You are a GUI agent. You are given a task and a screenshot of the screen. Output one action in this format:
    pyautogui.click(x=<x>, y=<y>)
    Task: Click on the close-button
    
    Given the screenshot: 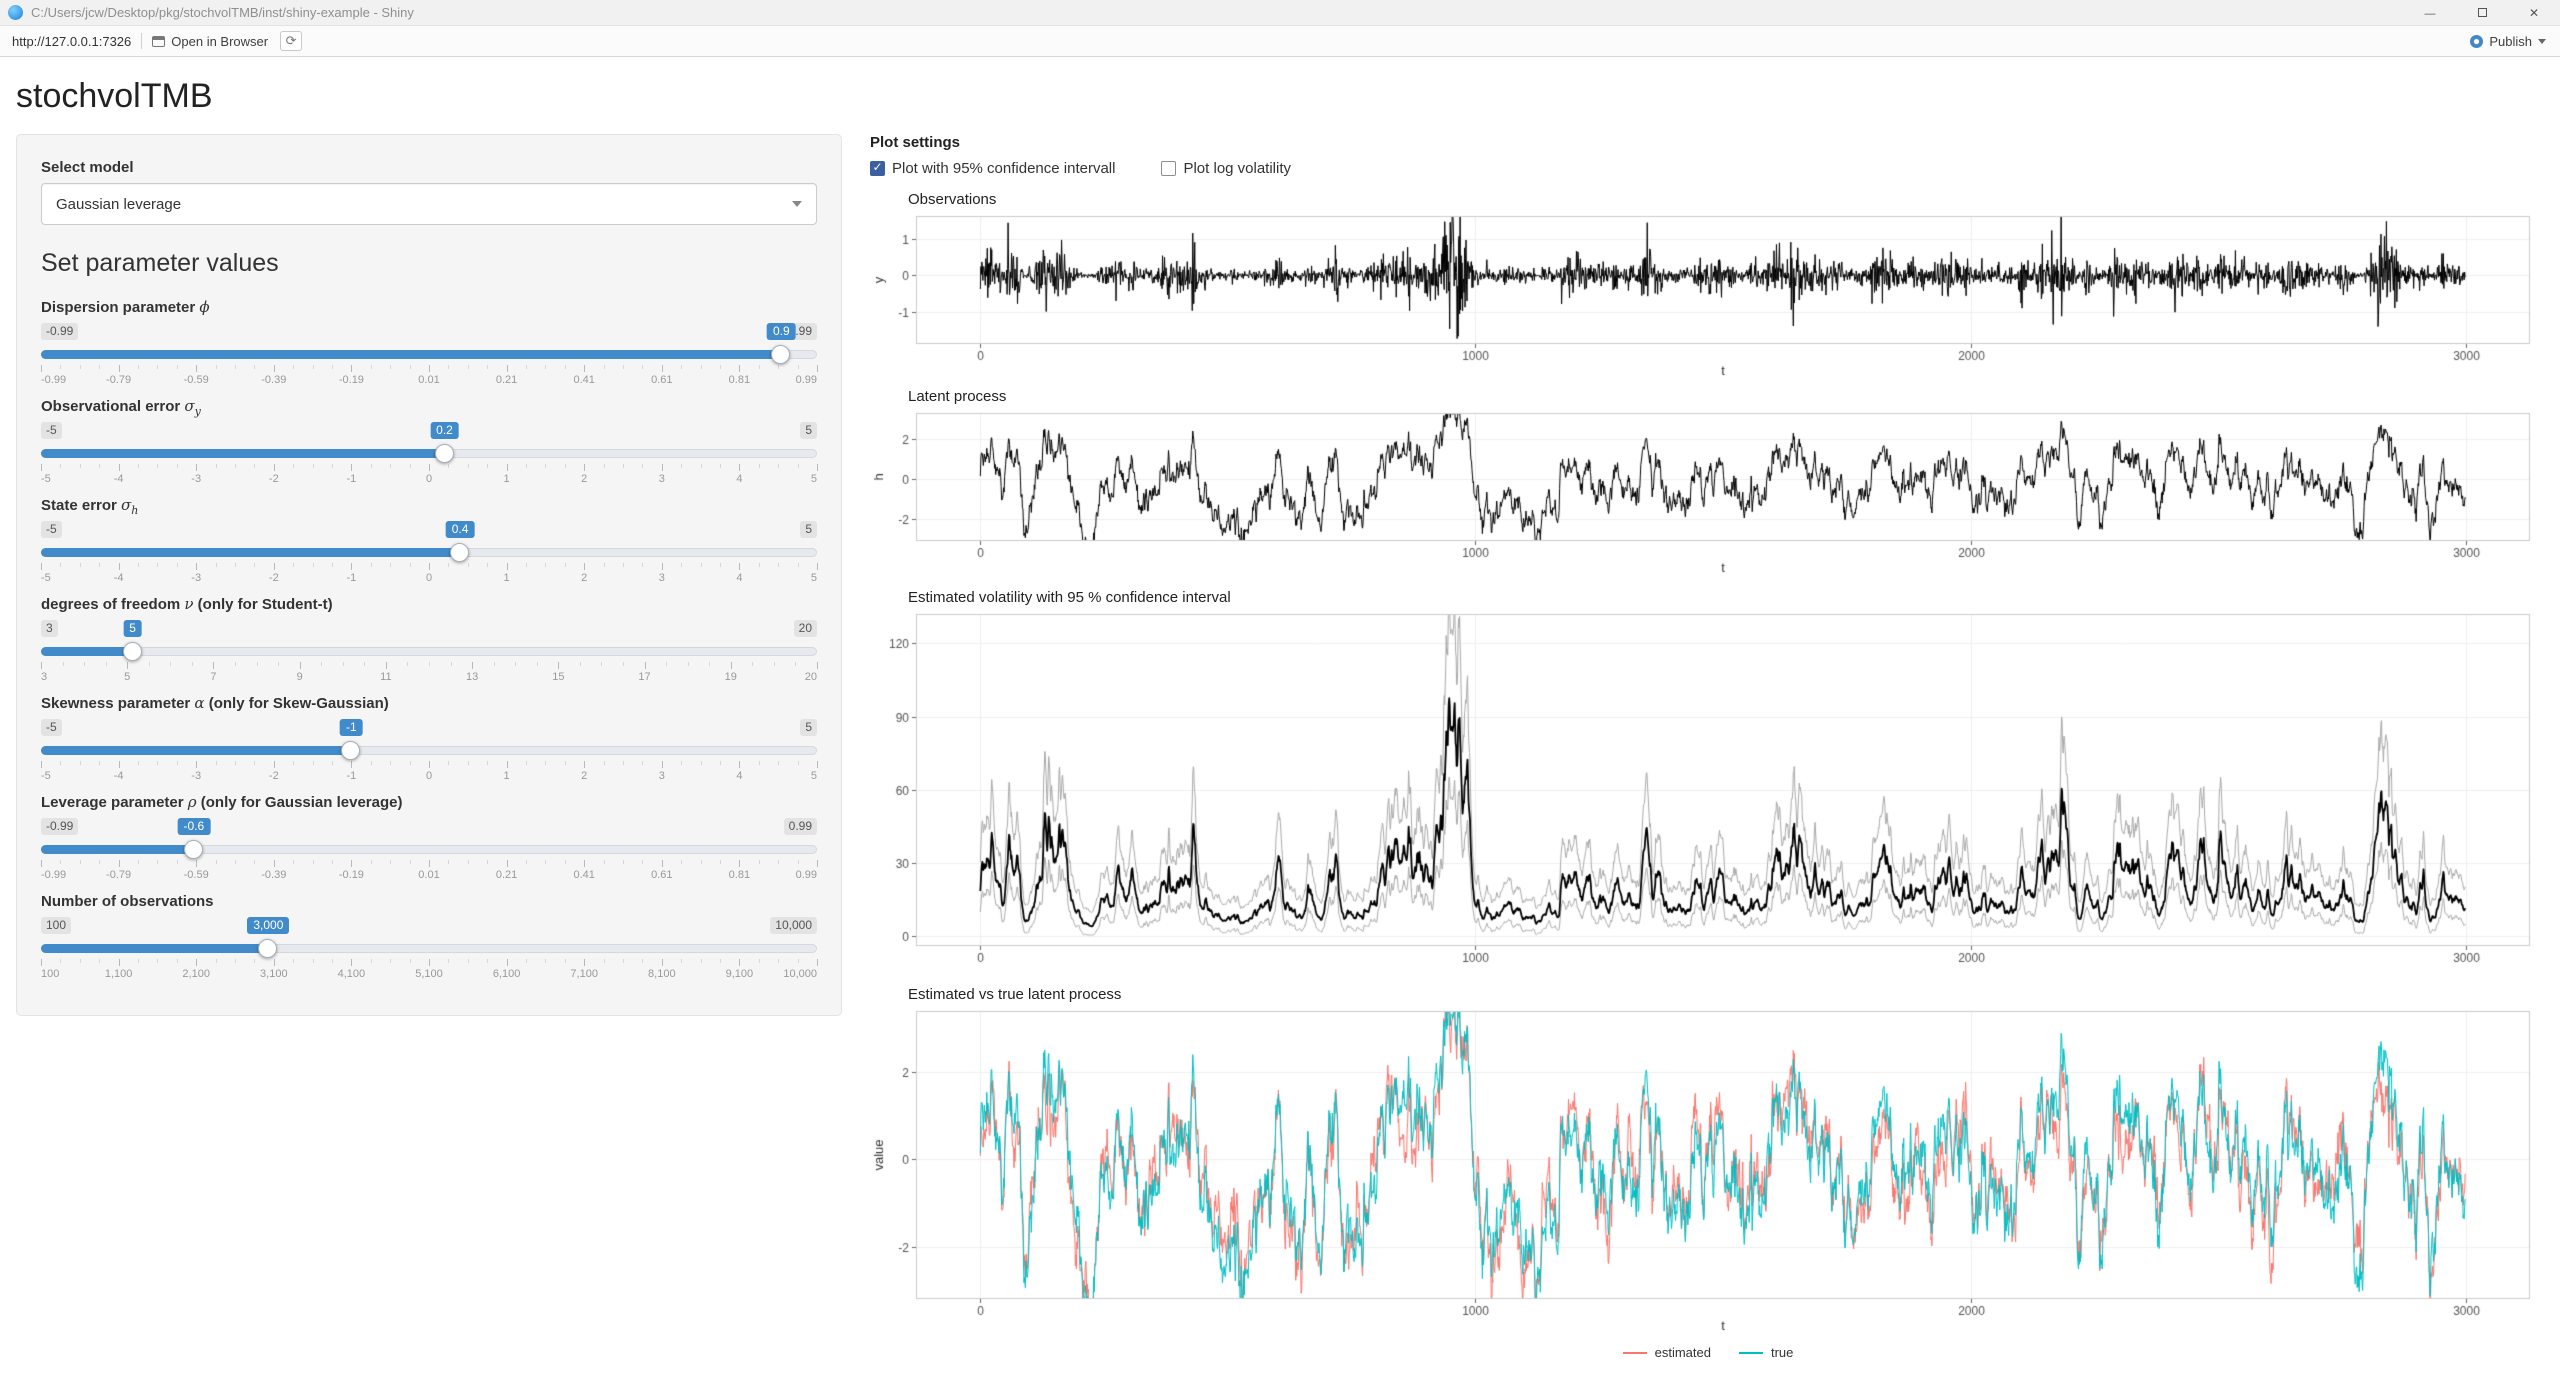 What is the action you would take?
    pyautogui.click(x=2534, y=12)
    